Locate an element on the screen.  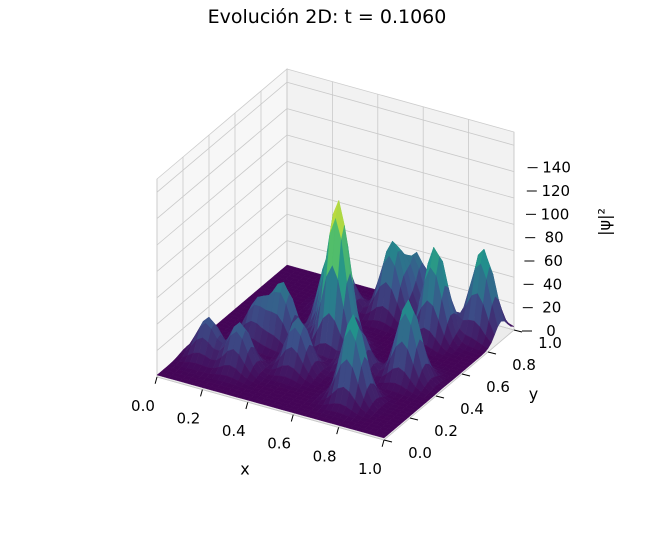
x-tick-label: 0.4 is located at coordinates (234, 431).